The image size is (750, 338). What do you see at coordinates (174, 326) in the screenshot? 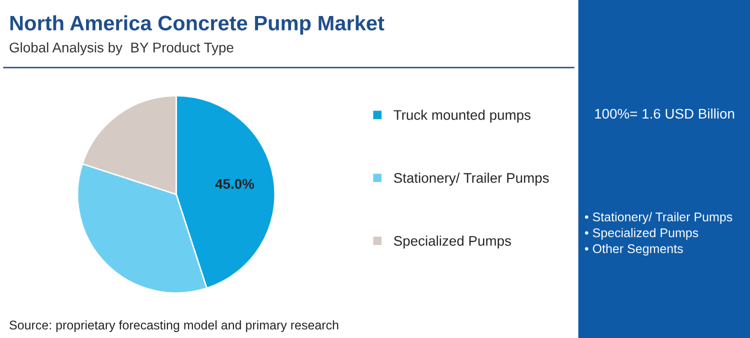
I see `source-note: Source: proprietary forecasting model and primary research` at bounding box center [174, 326].